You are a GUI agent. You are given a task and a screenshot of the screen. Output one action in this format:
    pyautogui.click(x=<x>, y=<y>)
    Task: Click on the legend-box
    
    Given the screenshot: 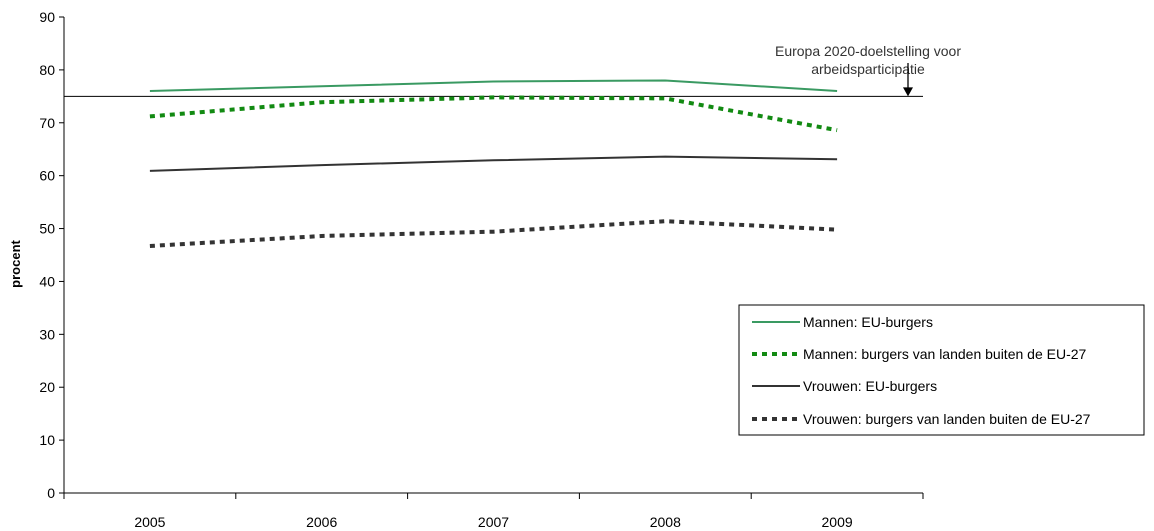 What is the action you would take?
    pyautogui.click(x=941, y=370)
    